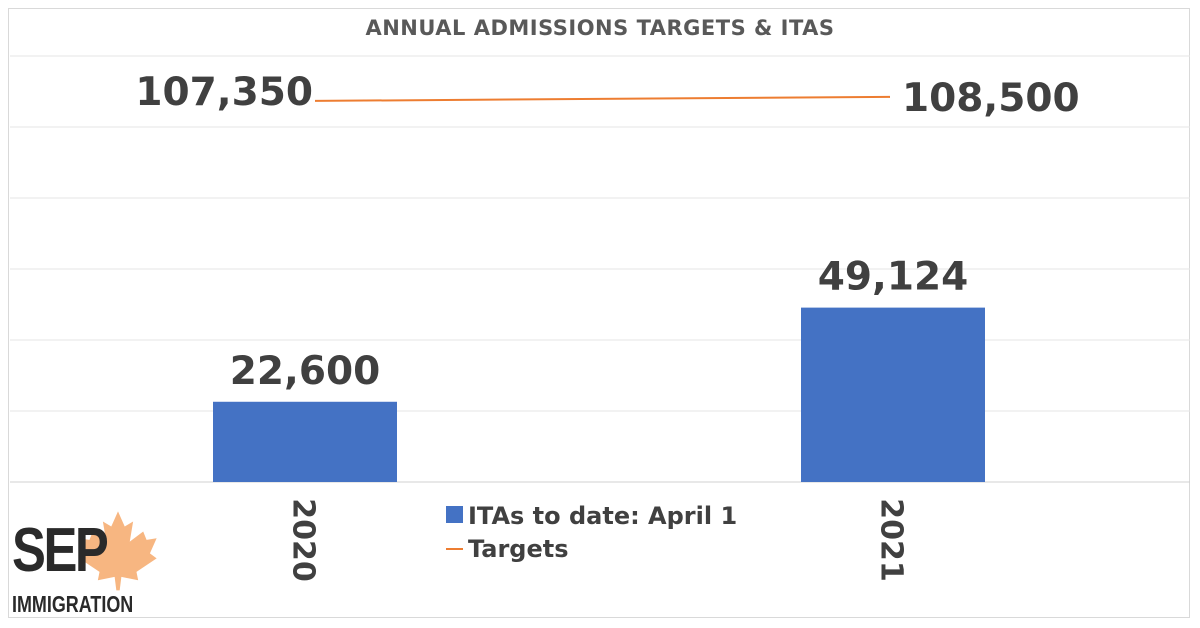  I want to click on x-tick-label: 2020, so click(303, 540).